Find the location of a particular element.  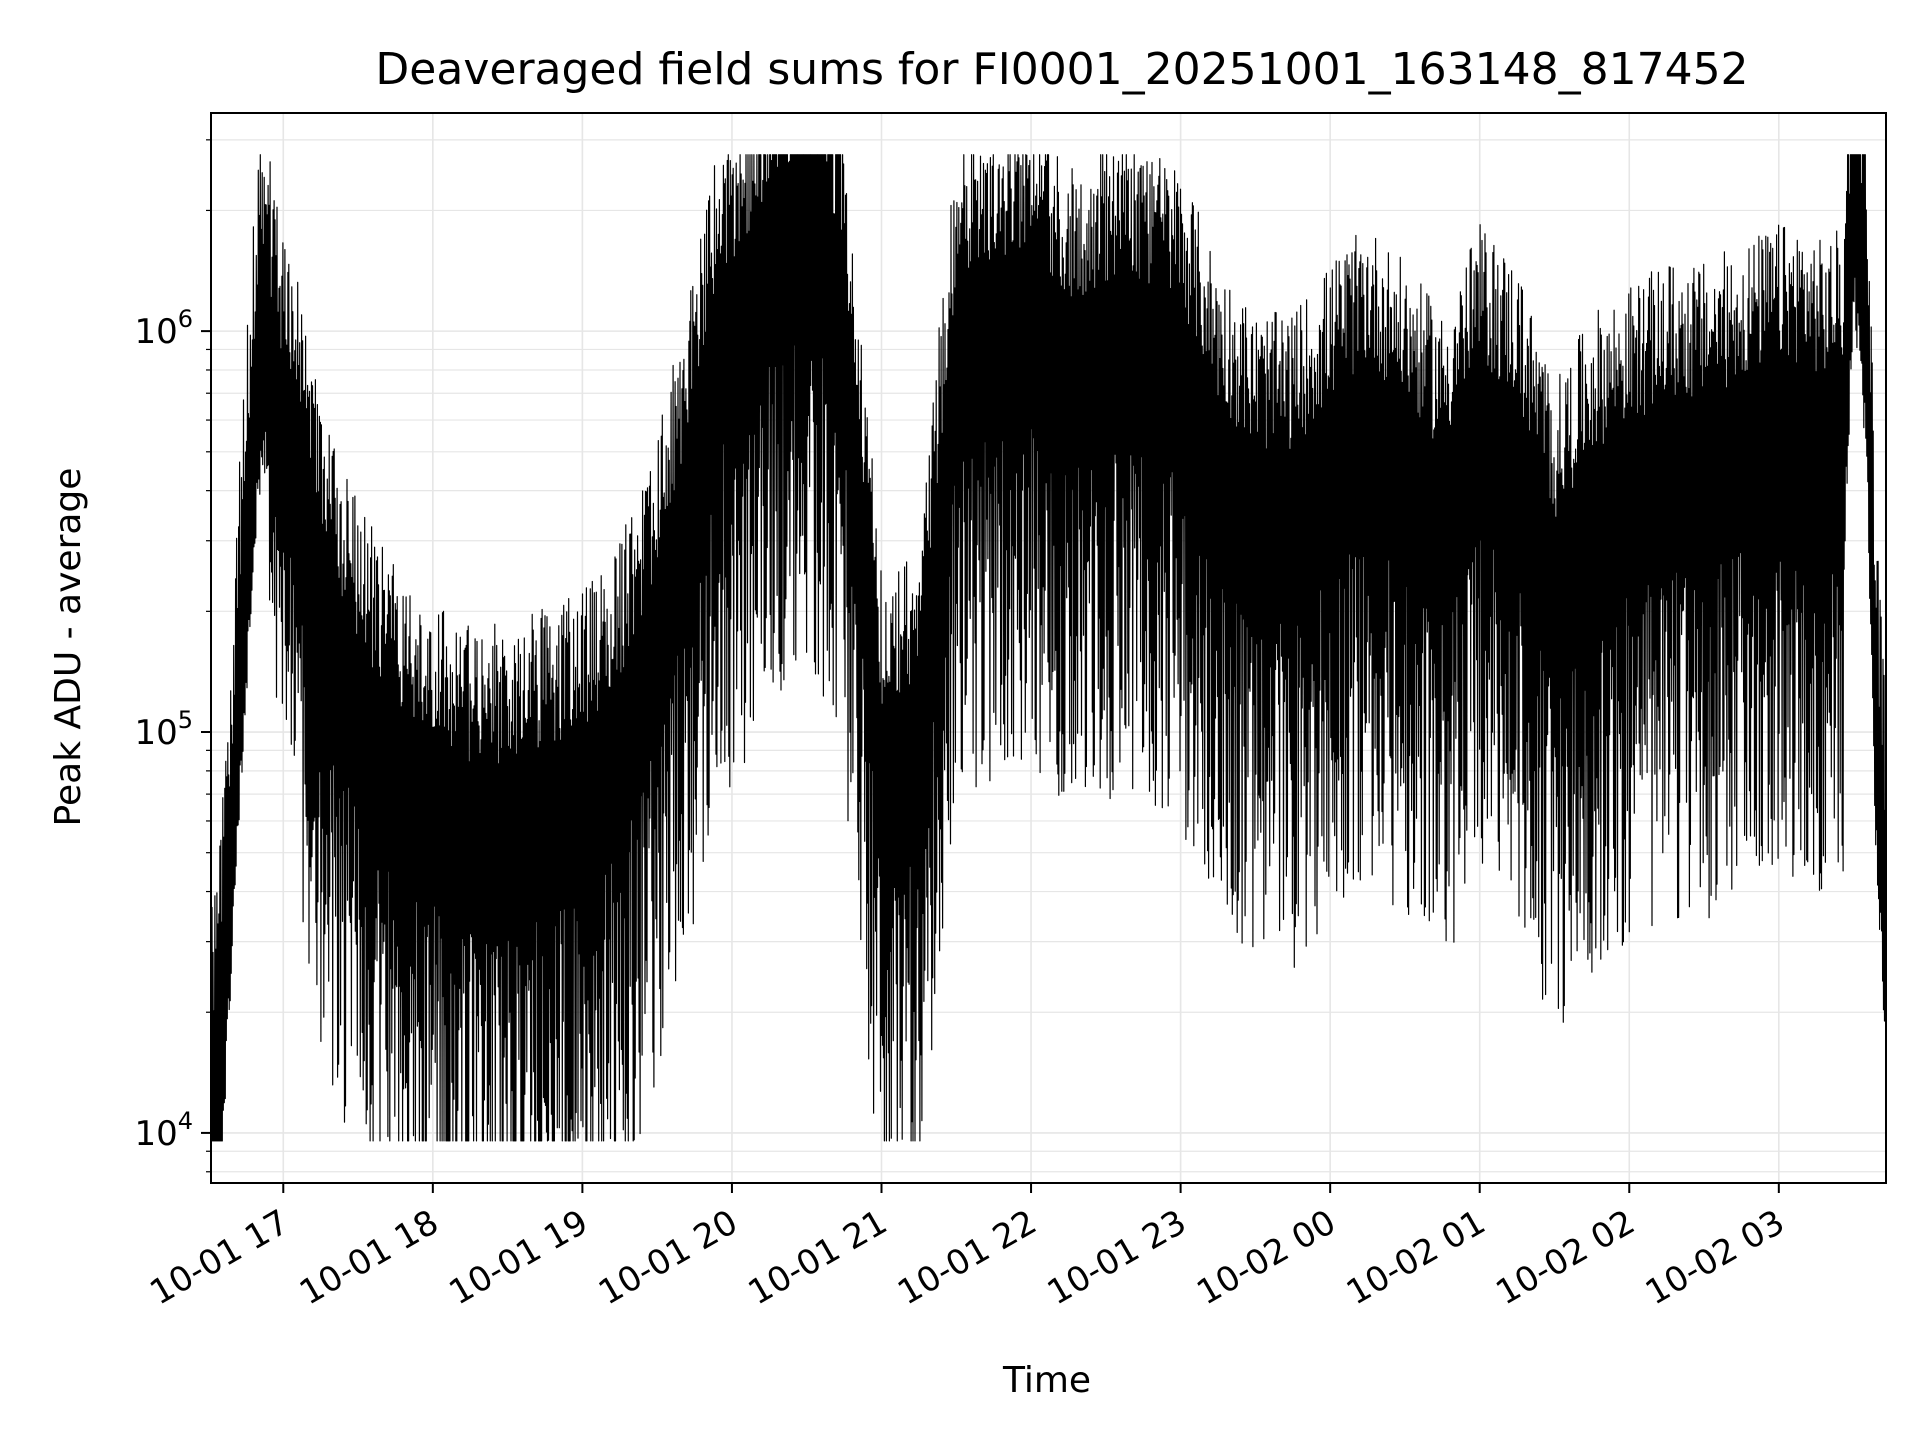

y-tick-label: 10⁴ is located at coordinates (163, 1130).